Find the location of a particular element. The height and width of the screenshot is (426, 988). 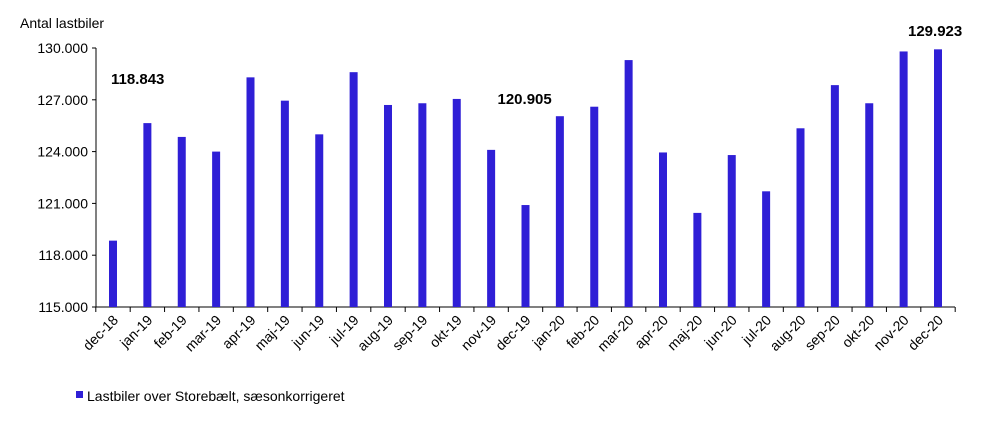

x-tick-label: jun-19 is located at coordinates (308, 332).